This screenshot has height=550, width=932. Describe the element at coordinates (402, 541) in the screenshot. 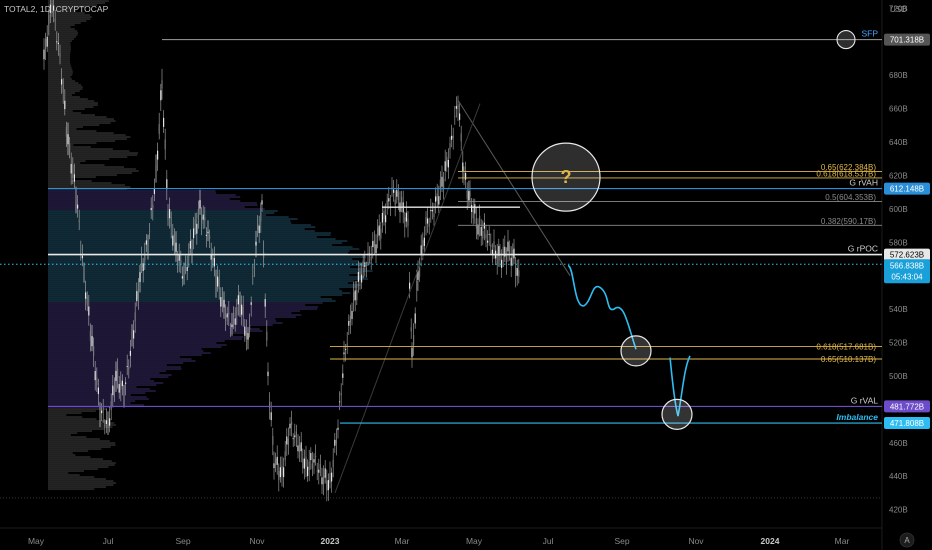

I see `x-tick-label: Mar` at that location.